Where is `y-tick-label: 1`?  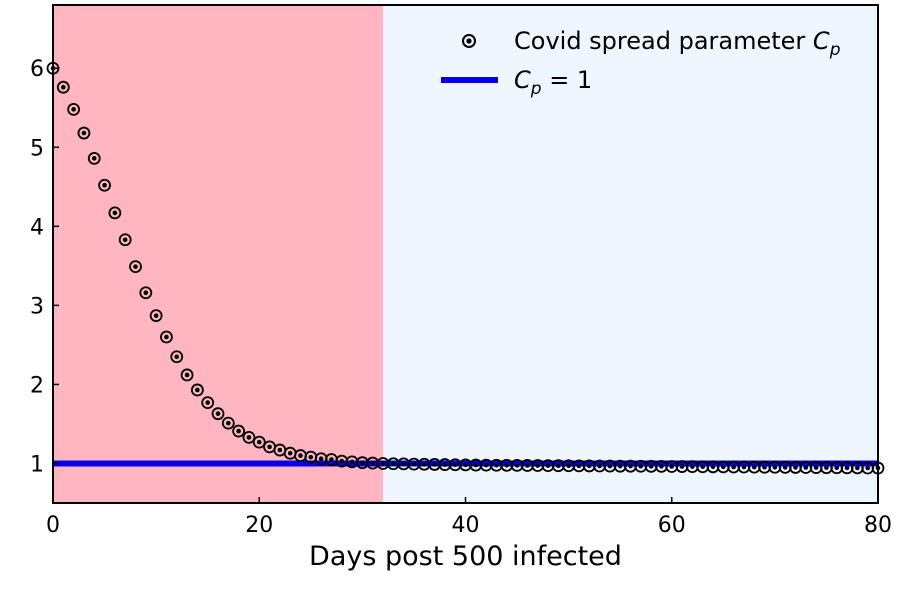 y-tick-label: 1 is located at coordinates (37, 464).